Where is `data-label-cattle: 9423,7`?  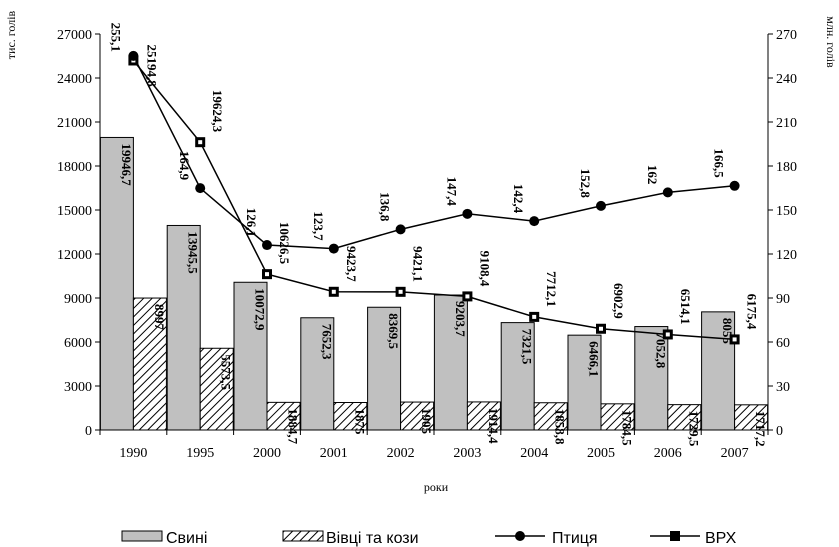
data-label-cattle: 9423,7 is located at coordinates (351, 264).